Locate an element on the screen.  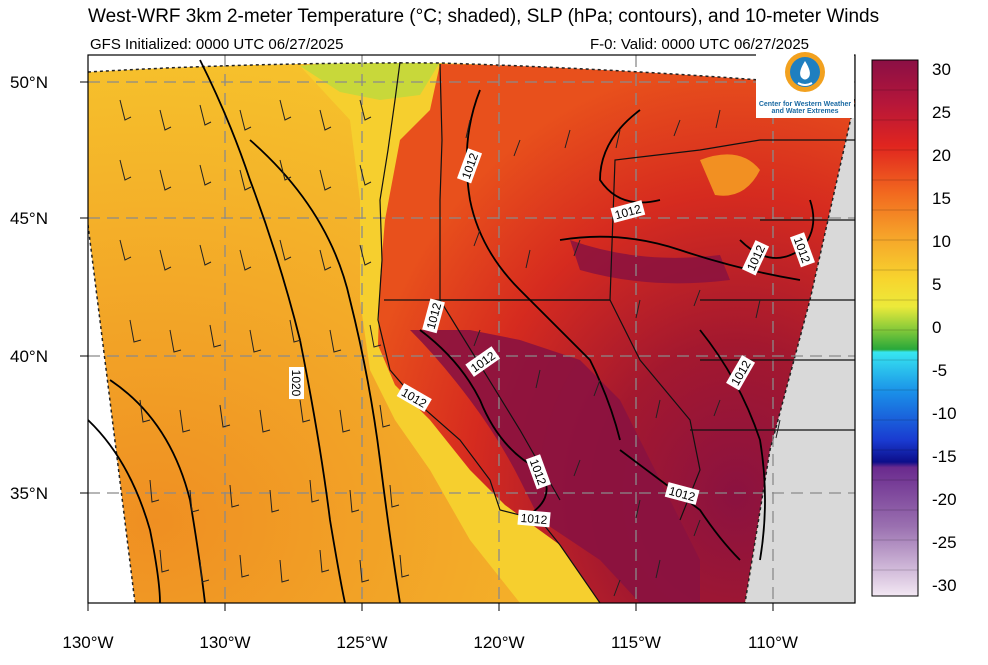
lat-label-50n: 50°N is located at coordinates (29, 82).